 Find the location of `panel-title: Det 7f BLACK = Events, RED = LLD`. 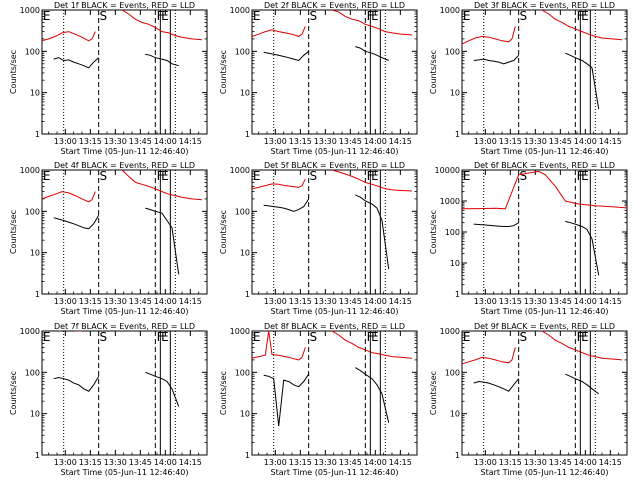

panel-title: Det 7f BLACK = Events, RED = LLD is located at coordinates (124, 326).